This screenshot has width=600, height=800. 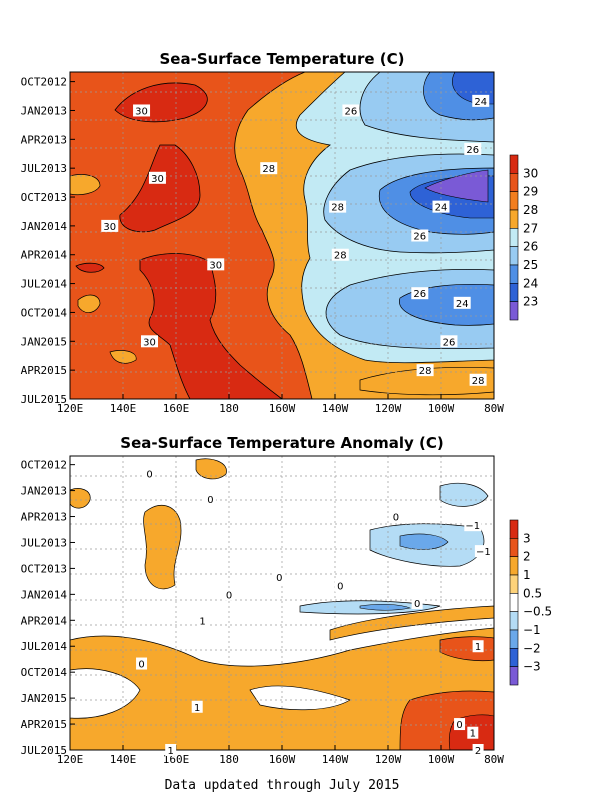 What do you see at coordinates (530, 302) in the screenshot?
I see `colorbar-tick-label: 23` at bounding box center [530, 302].